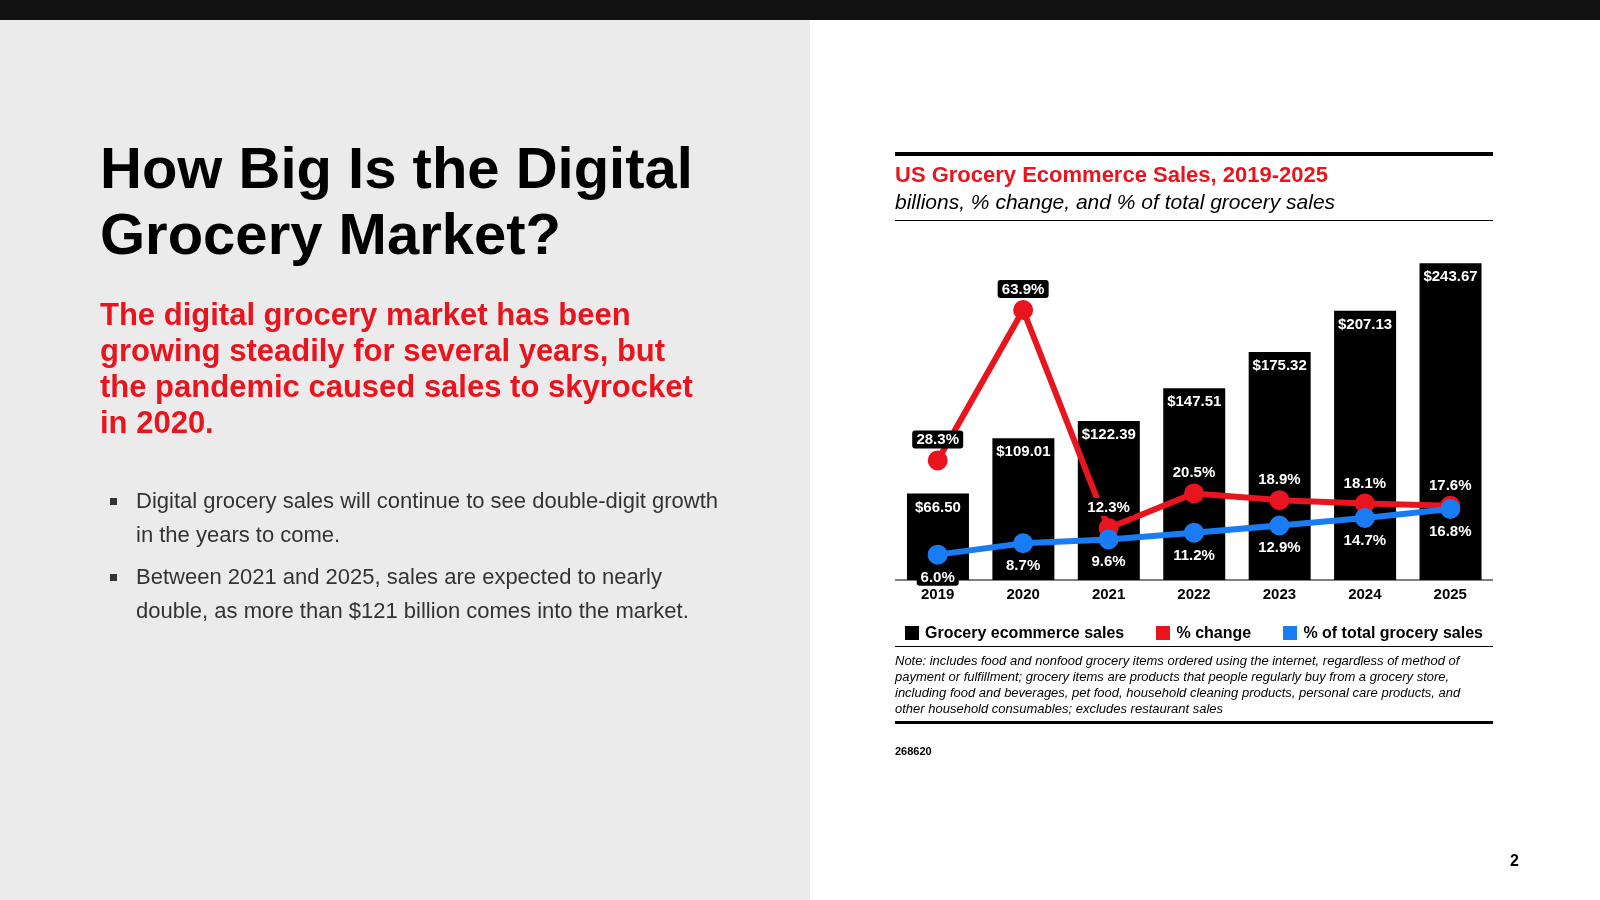 The image size is (1600, 900). Describe the element at coordinates (1112, 175) in the screenshot. I see `chart-title: US Grocery Ecommerce Sales, 2019-2025` at that location.